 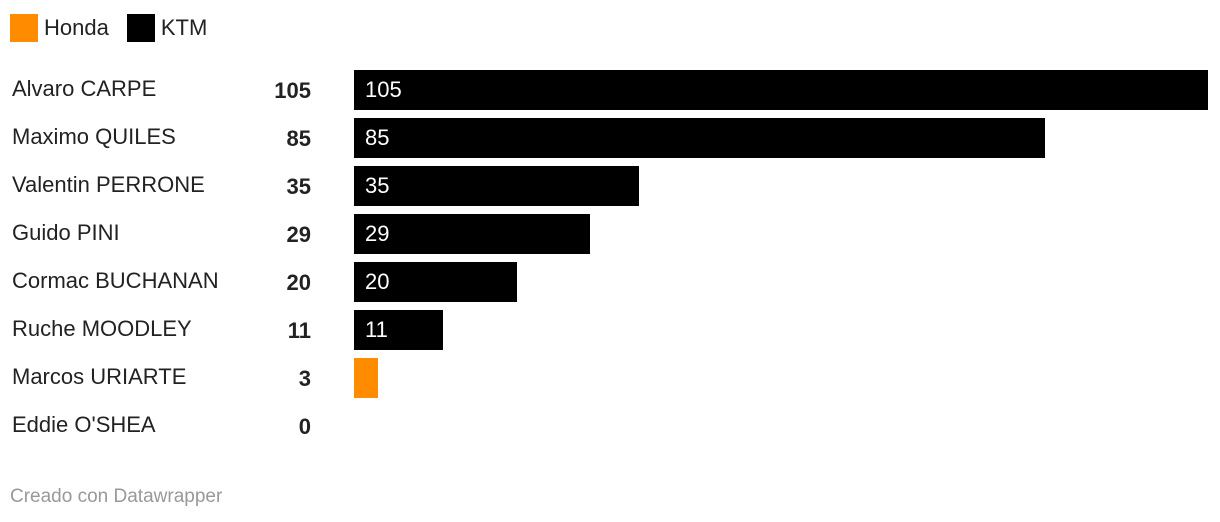 I want to click on bar: 105, so click(x=781, y=90).